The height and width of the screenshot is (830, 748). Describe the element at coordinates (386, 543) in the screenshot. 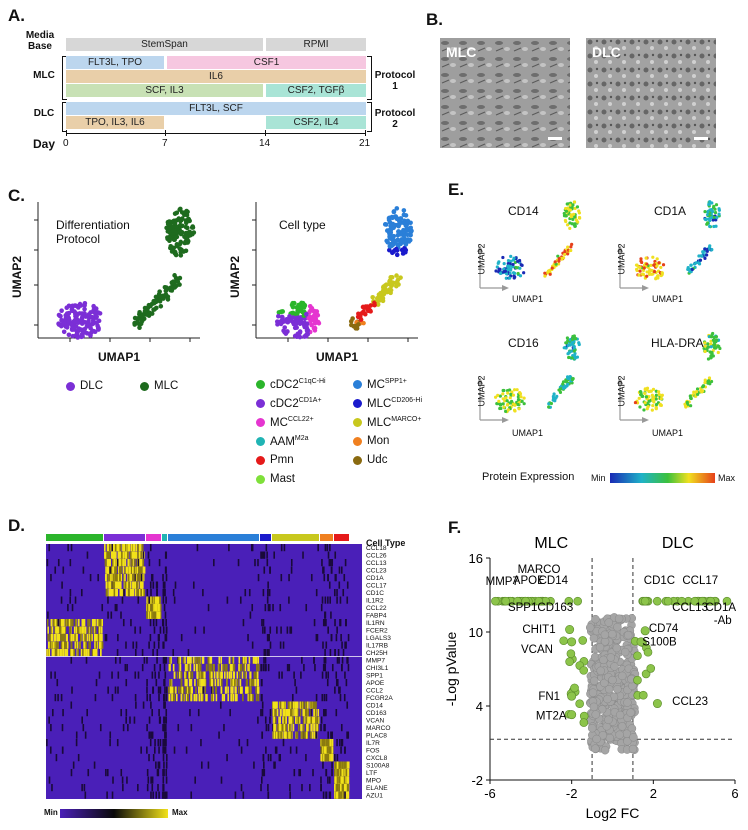

I see `heatmap-celltype-label: Cell Type` at that location.